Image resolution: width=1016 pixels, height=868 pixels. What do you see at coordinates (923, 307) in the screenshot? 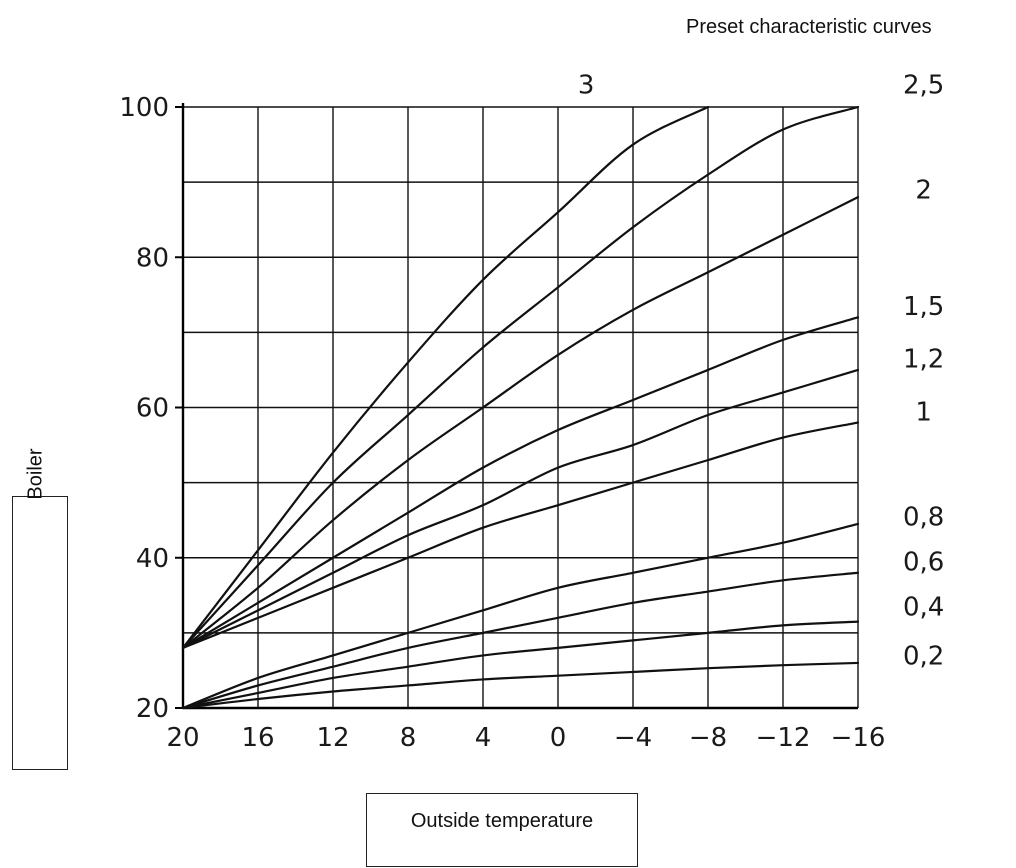
I see `curve-label-1-5: 1,5` at bounding box center [923, 307].